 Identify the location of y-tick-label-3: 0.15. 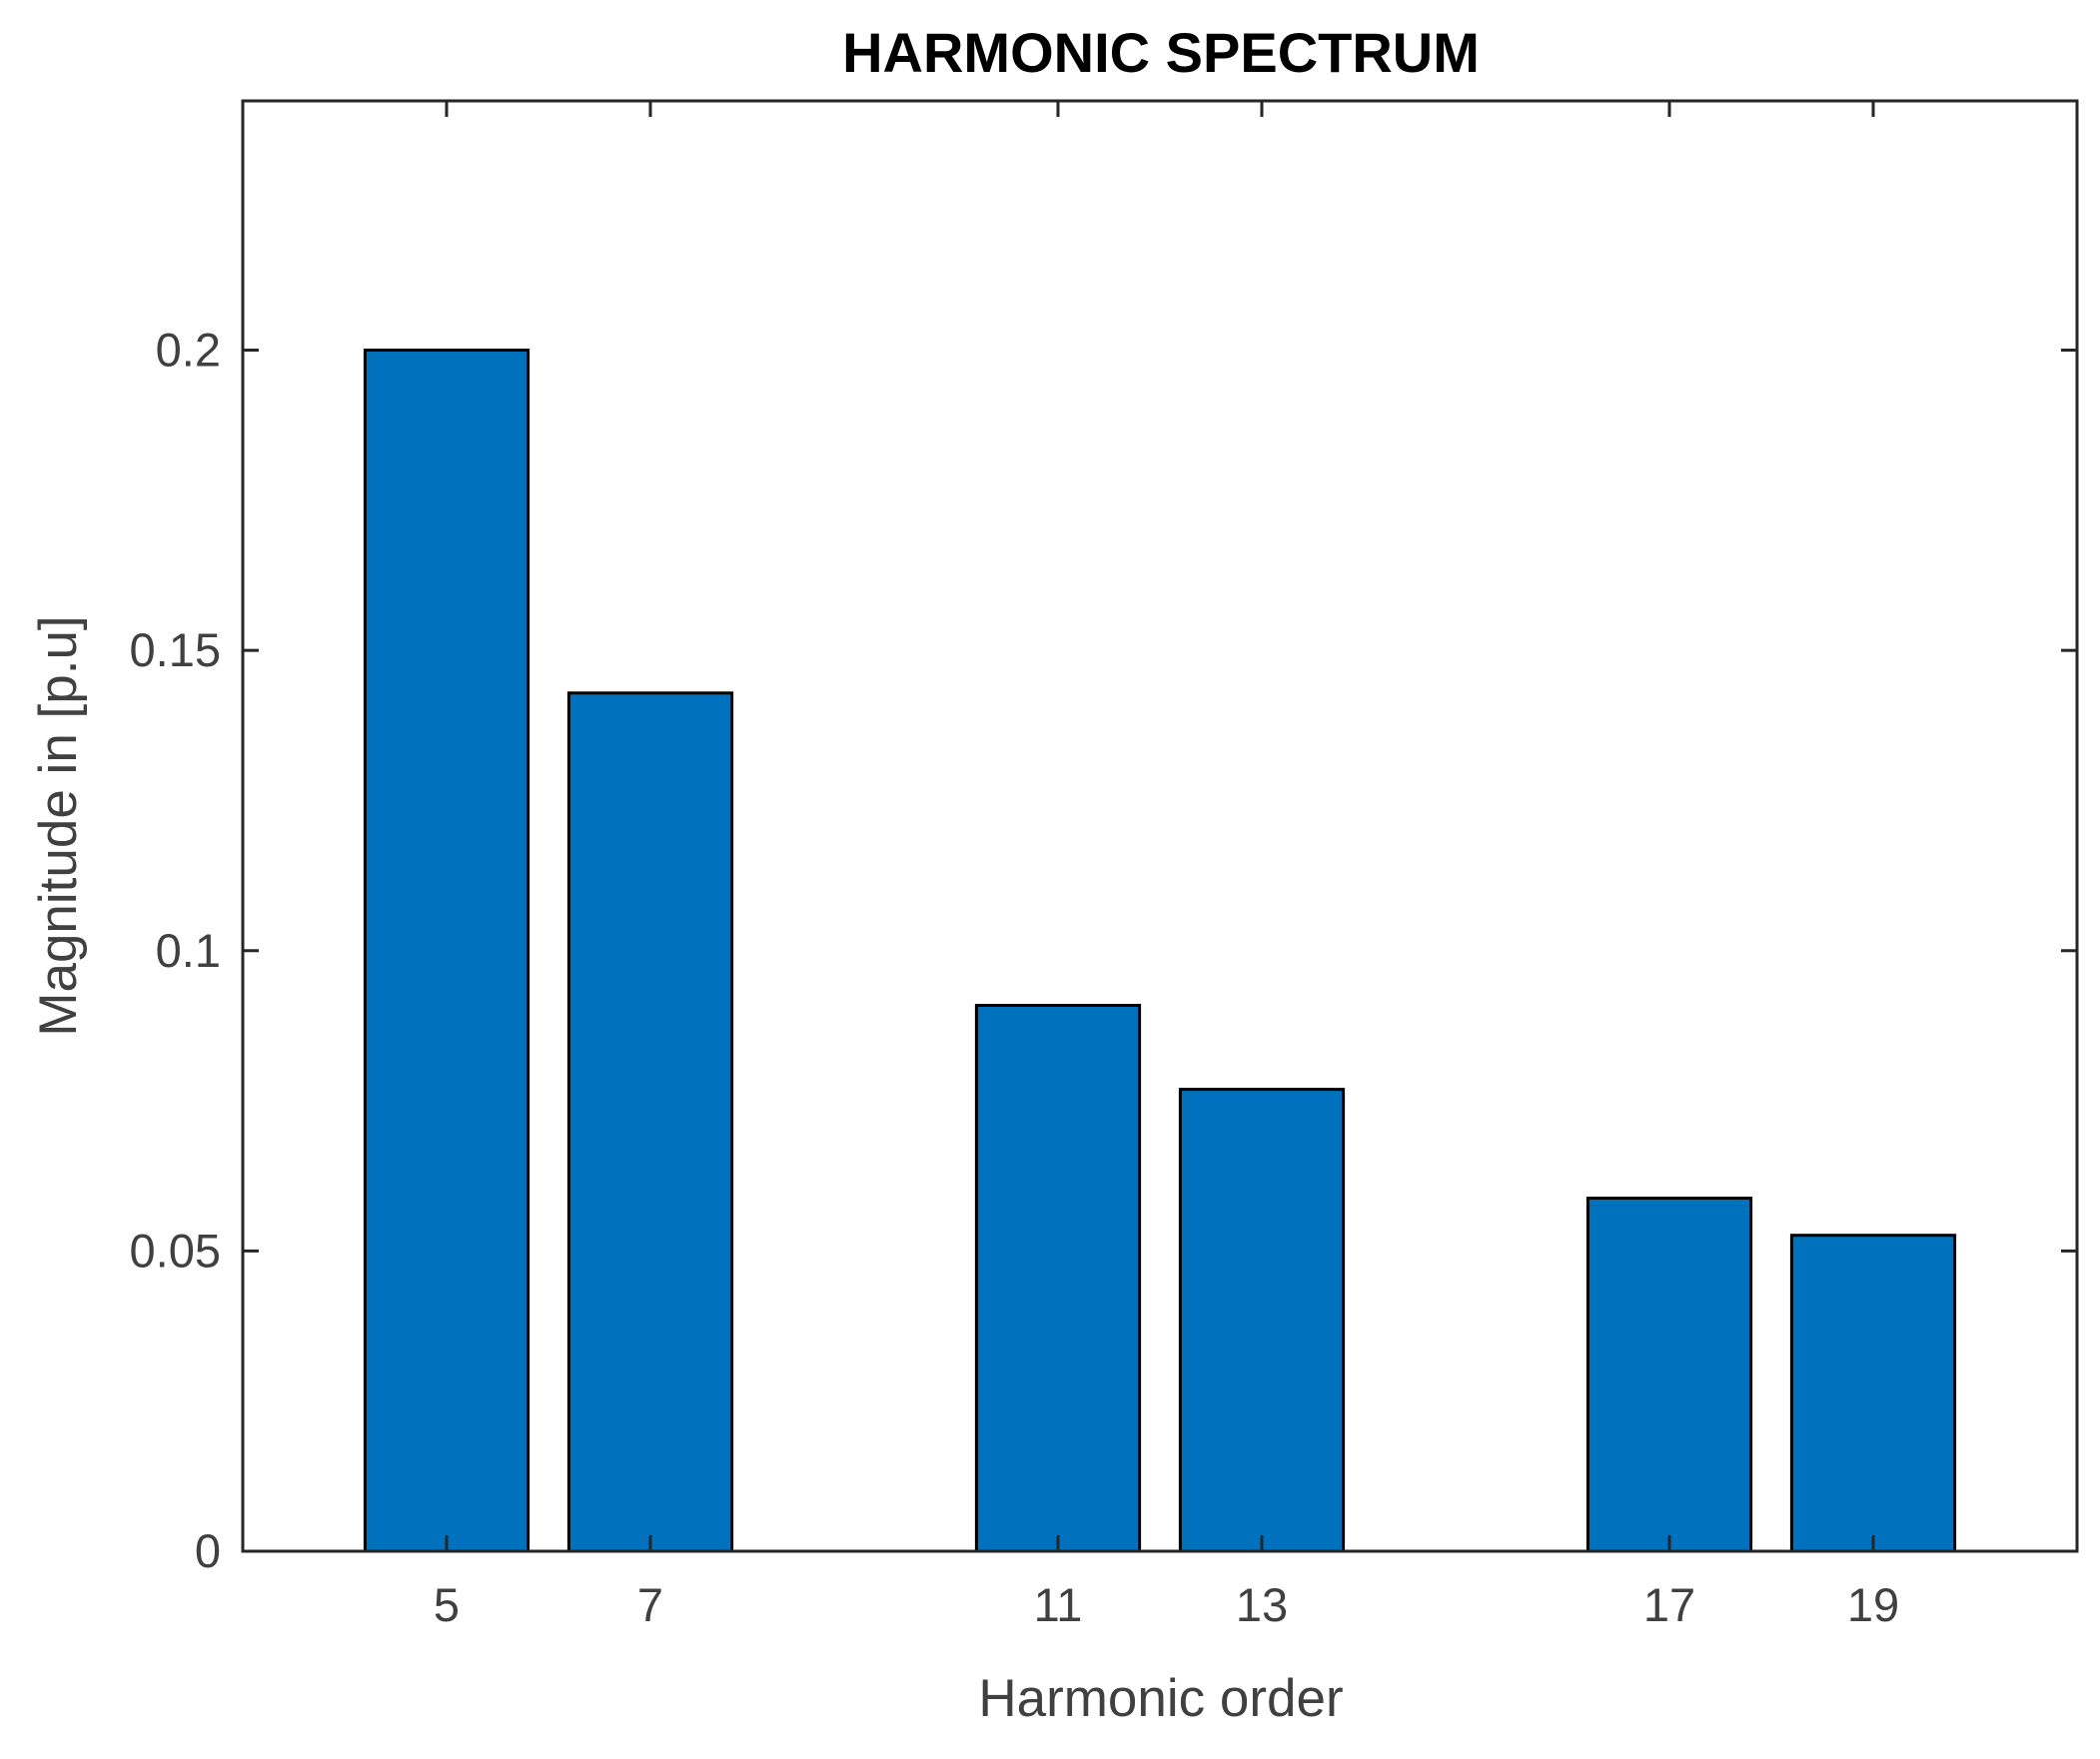
(175, 649).